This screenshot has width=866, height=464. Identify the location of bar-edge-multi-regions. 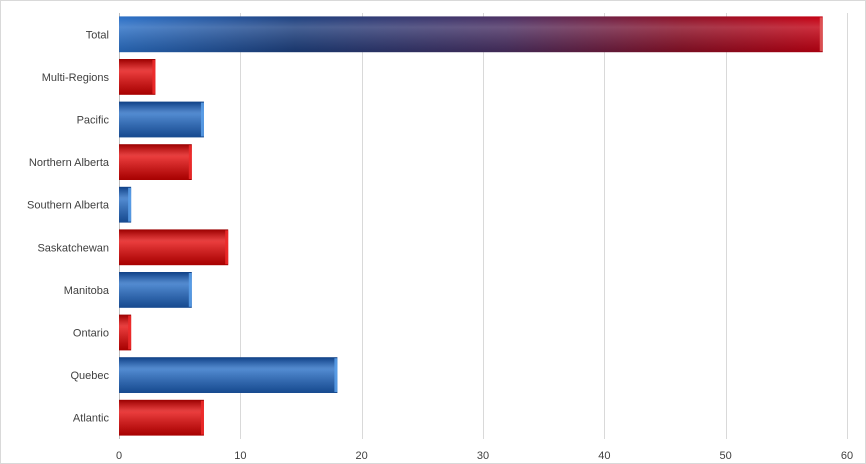
(154, 77).